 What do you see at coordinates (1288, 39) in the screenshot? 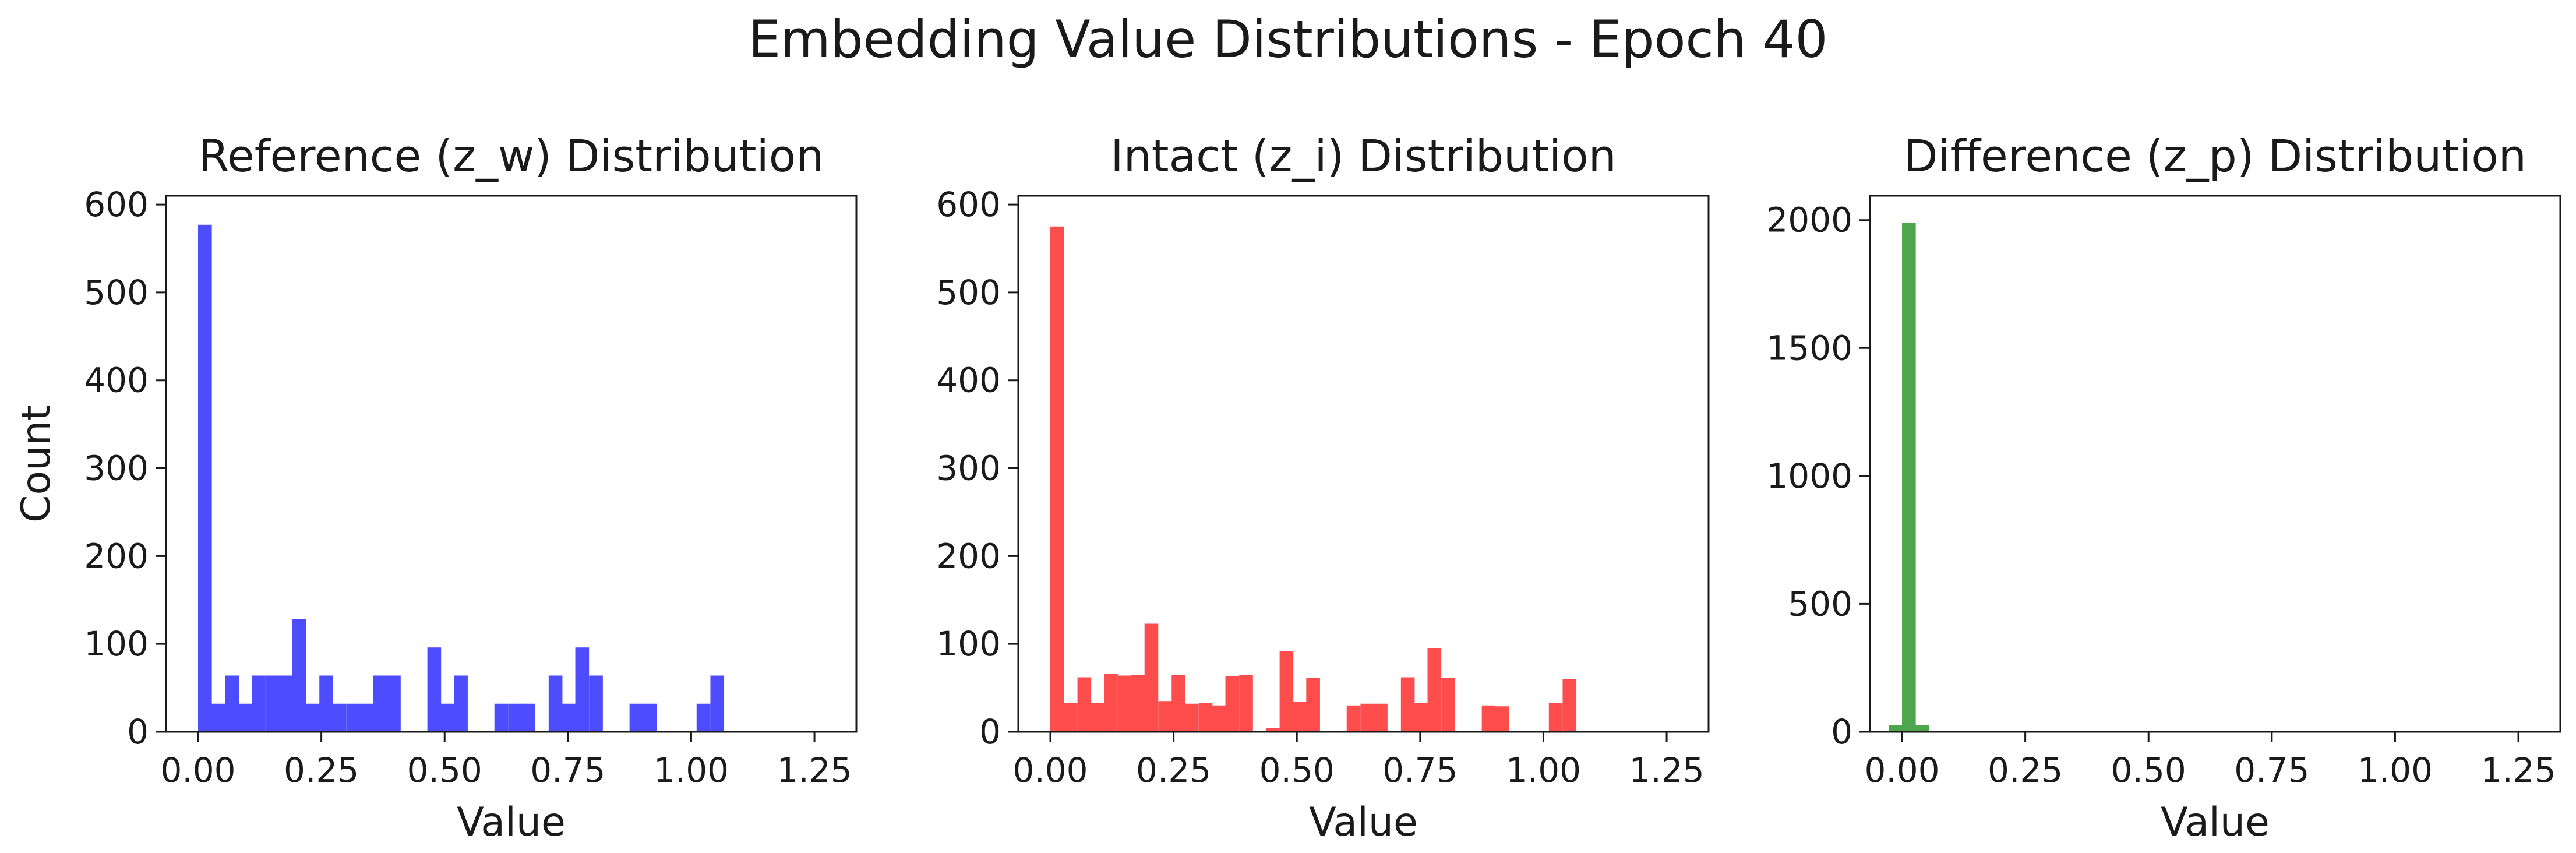
I see `figure-title: Embedding Value Distributions - Epoch 40` at bounding box center [1288, 39].